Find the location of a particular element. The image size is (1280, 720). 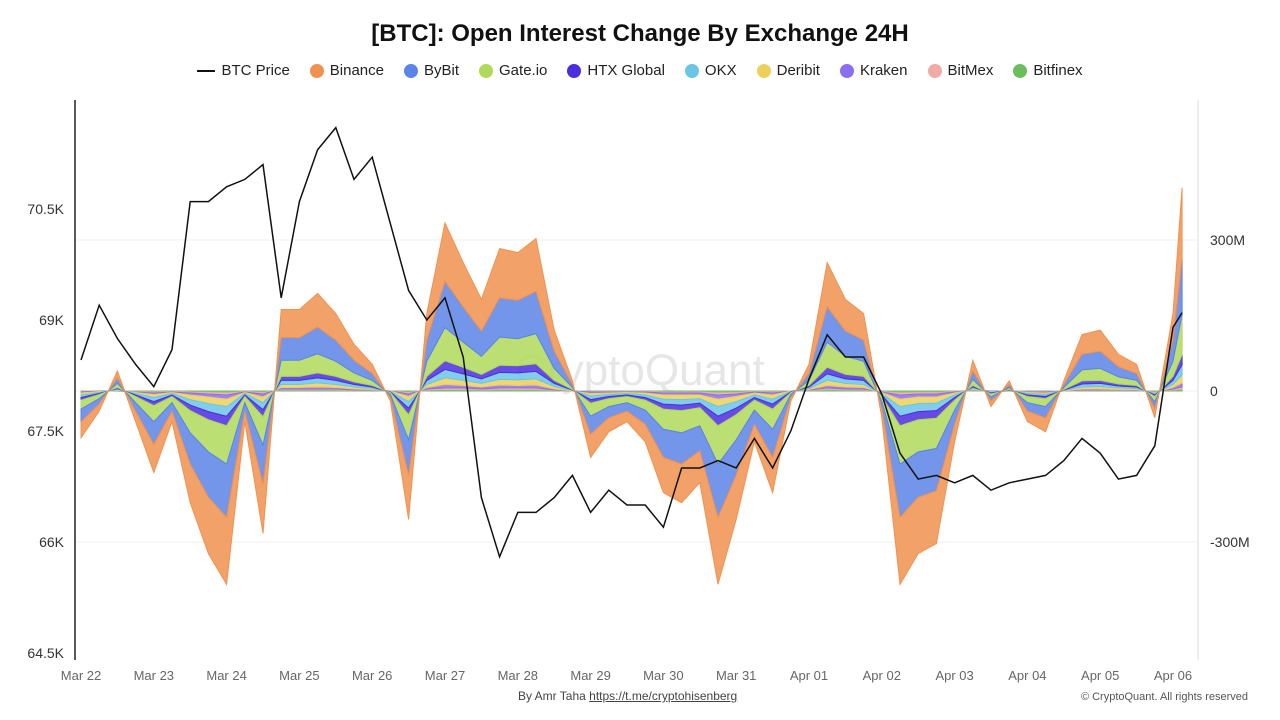

x-tick-label: Mar 25 is located at coordinates (299, 675).